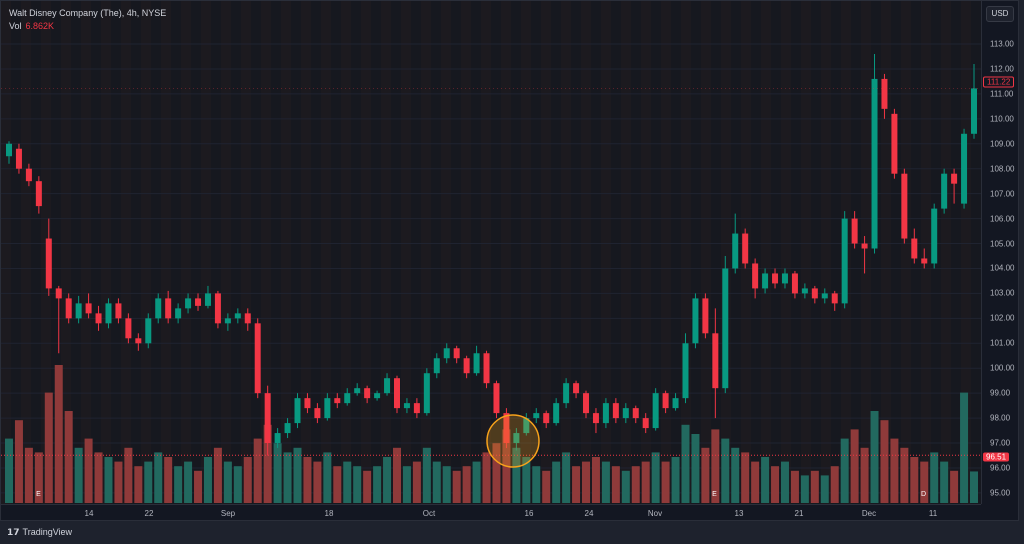  What do you see at coordinates (1000, 14) in the screenshot?
I see `currency-button: USD` at bounding box center [1000, 14].